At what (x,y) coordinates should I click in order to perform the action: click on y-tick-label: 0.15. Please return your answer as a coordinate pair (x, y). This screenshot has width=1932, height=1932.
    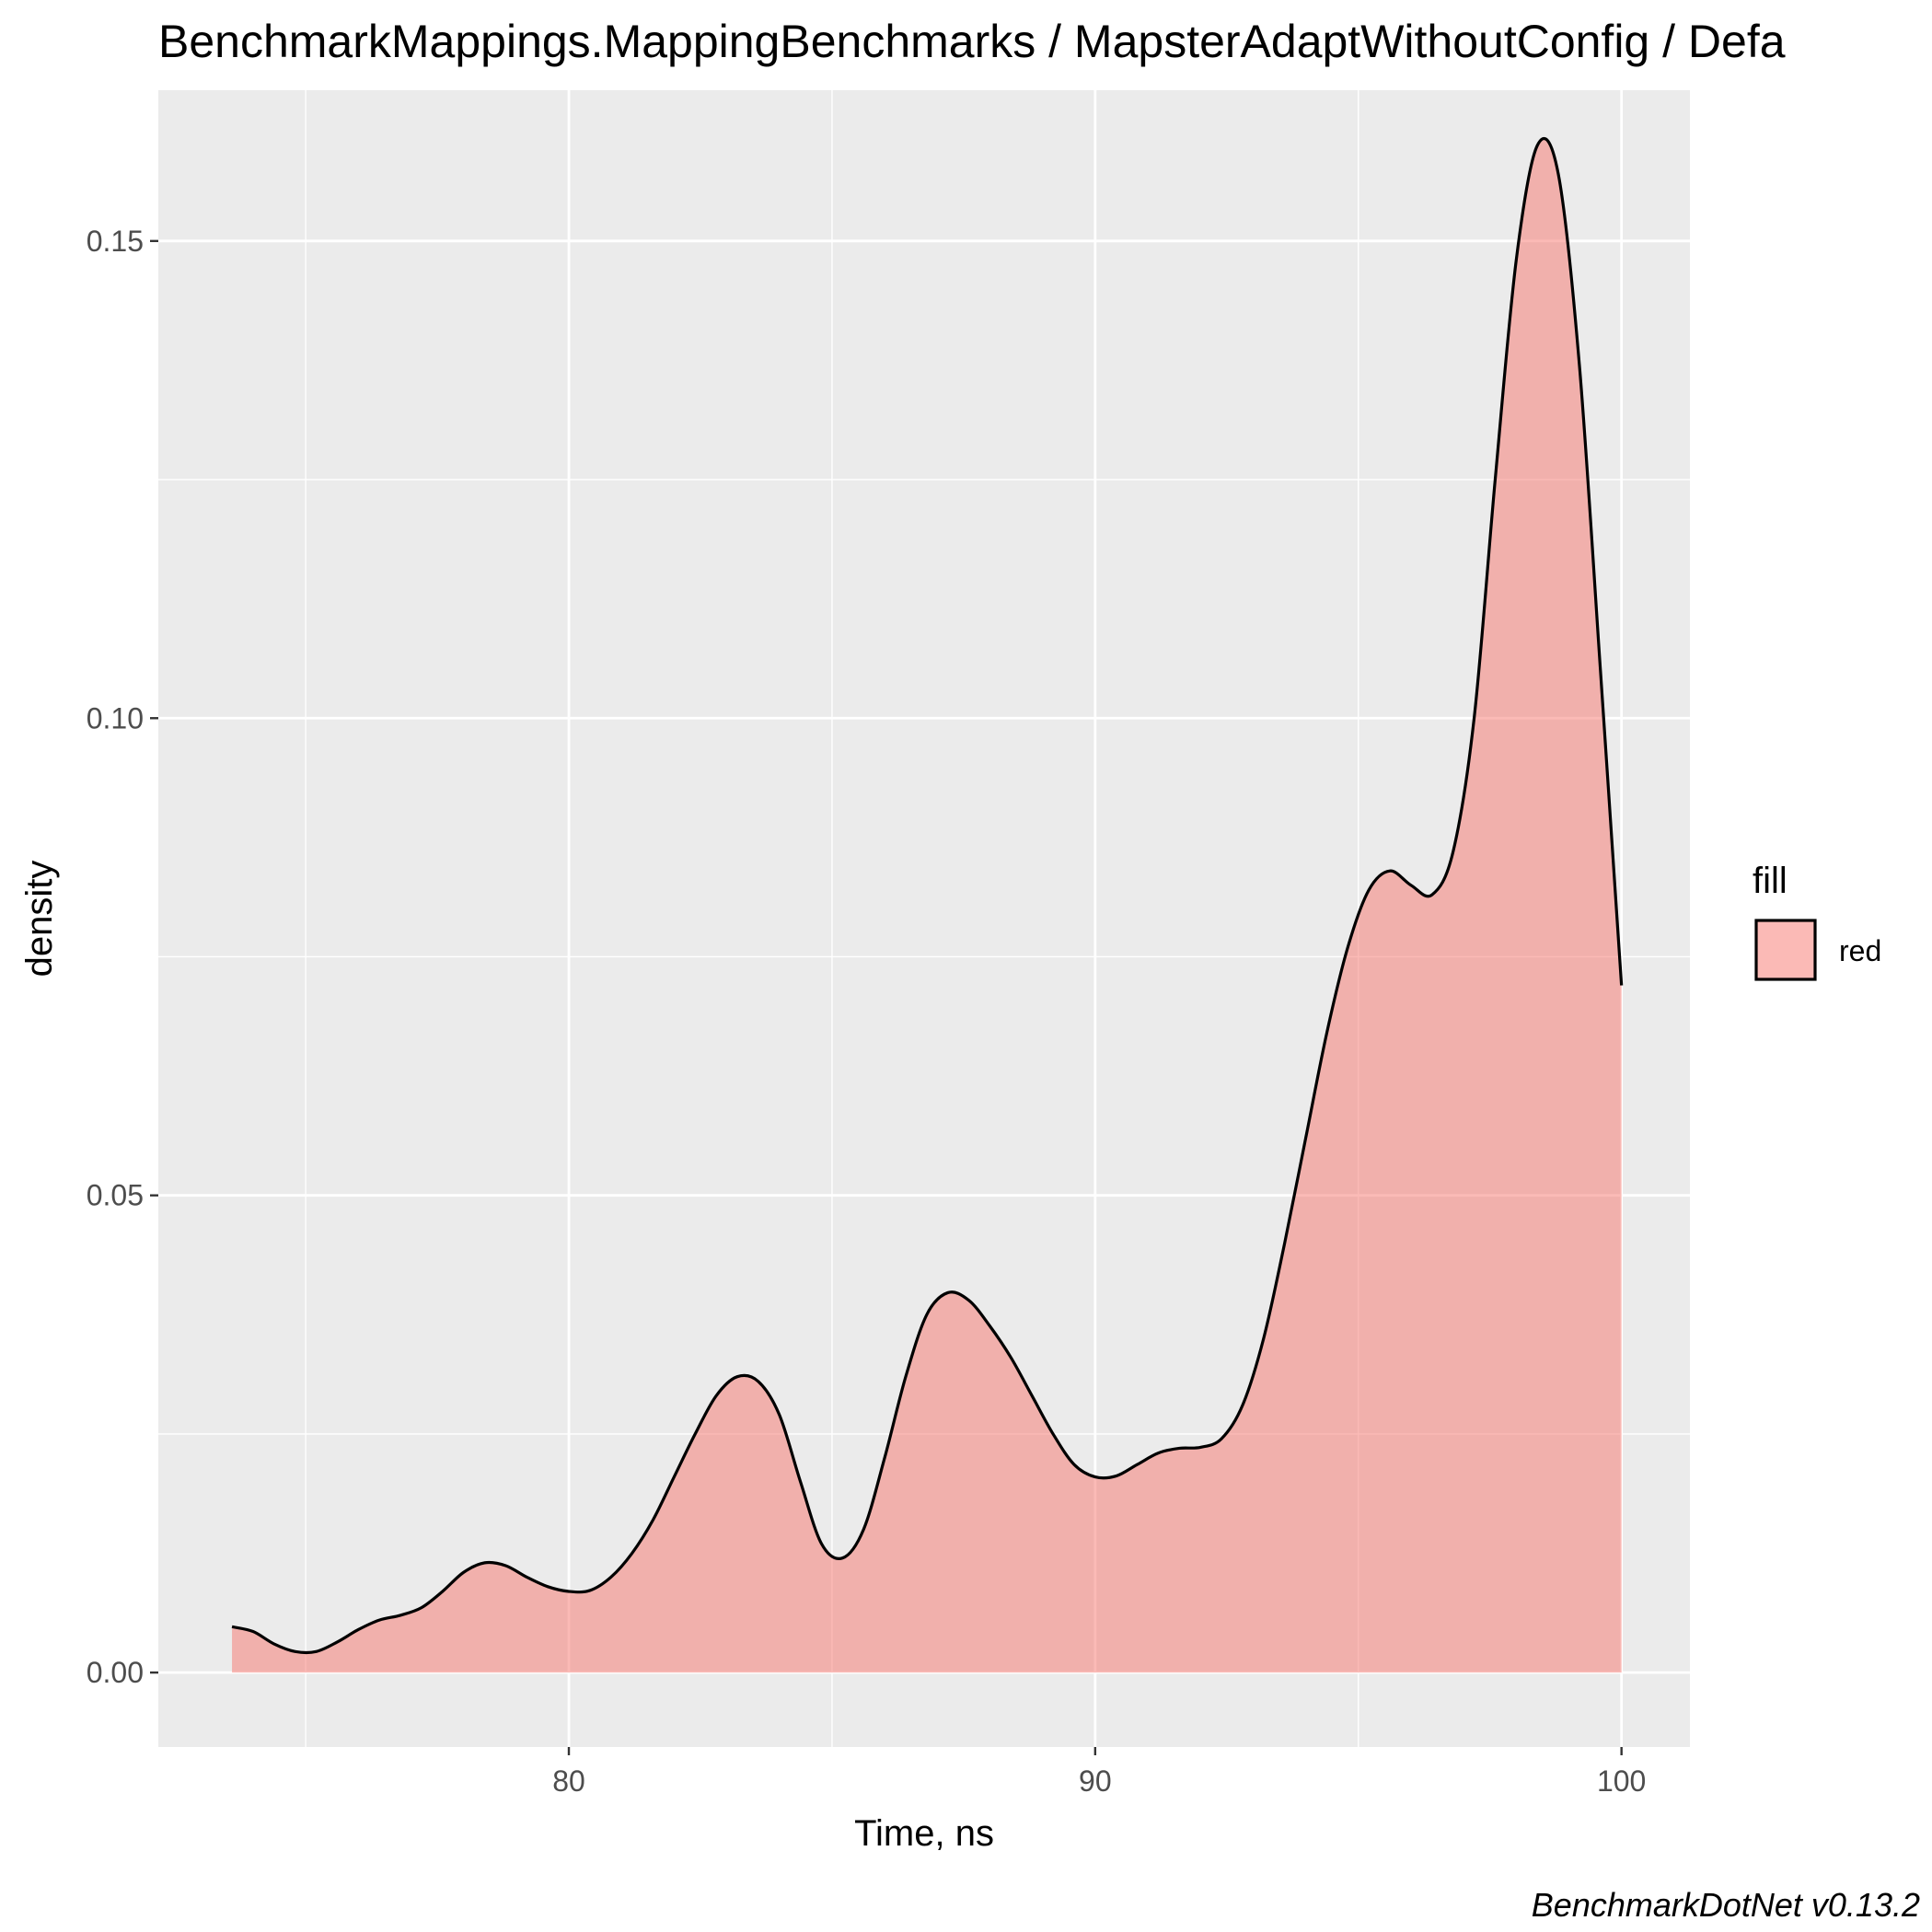
    Looking at the image, I should click on (116, 241).